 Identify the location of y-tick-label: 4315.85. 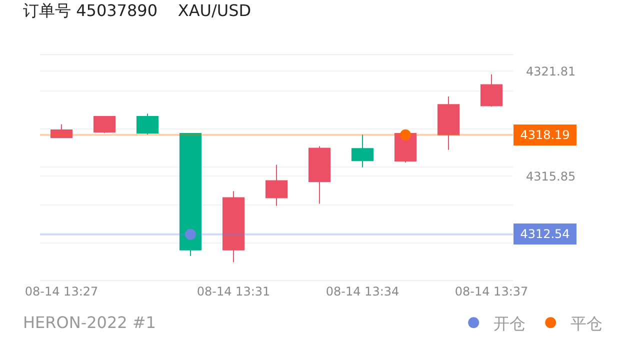
(551, 176).